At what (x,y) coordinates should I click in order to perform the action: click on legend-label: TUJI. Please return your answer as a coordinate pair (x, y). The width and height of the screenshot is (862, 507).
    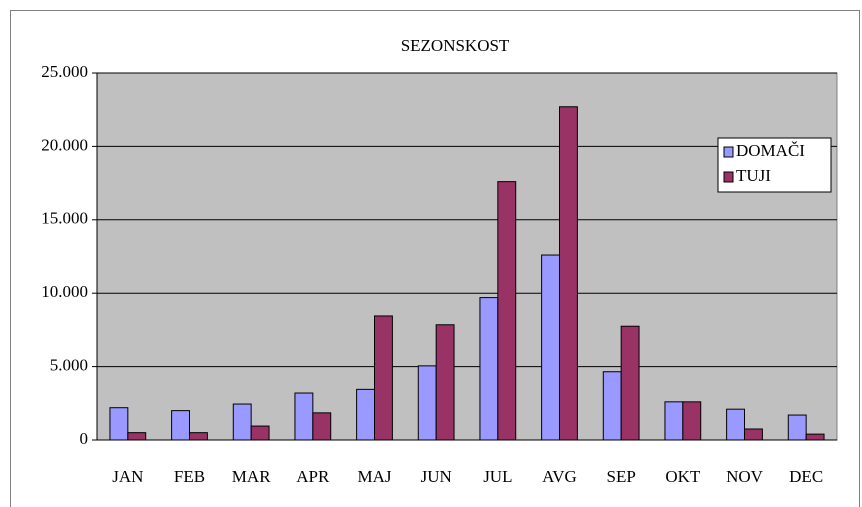
    Looking at the image, I should click on (753, 175).